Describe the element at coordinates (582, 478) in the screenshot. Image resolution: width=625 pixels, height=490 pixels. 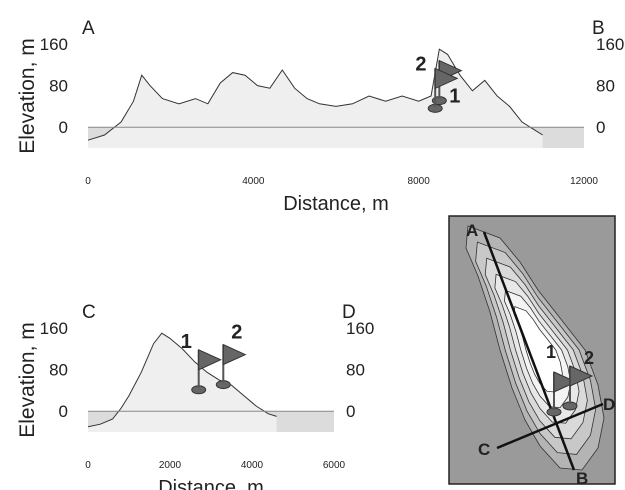
I see `map-letter-b: B` at that location.